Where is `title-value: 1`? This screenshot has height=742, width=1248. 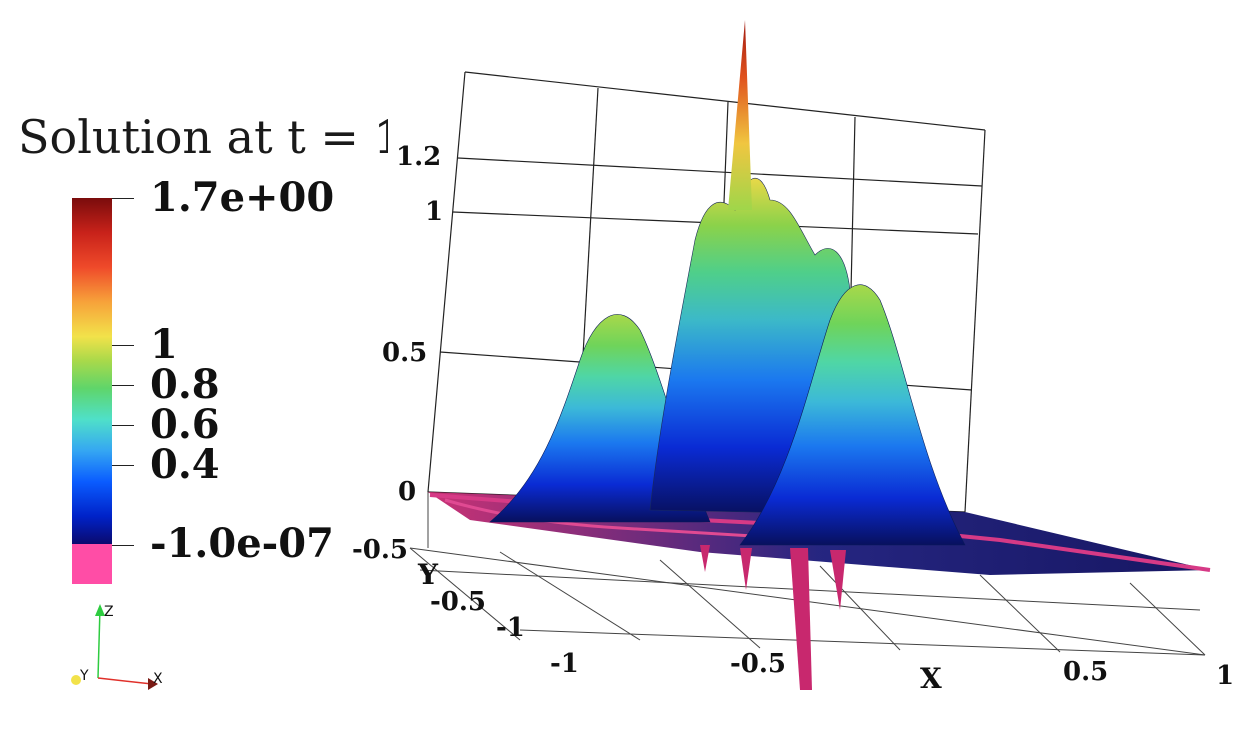 title-value: 1 is located at coordinates (381, 137).